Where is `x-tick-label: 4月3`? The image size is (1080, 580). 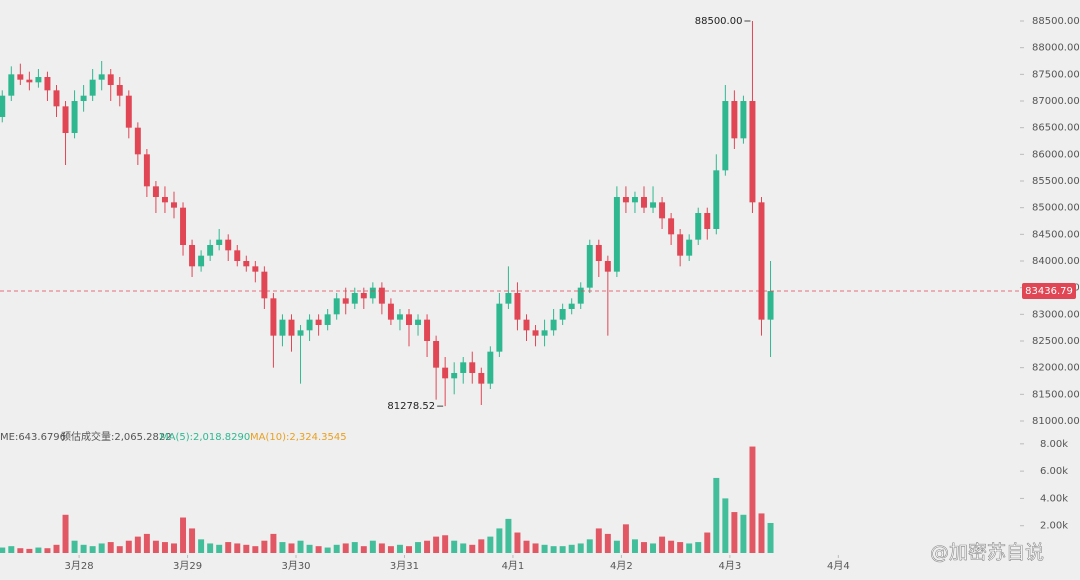
x-tick-label: 4月3 is located at coordinates (729, 566).